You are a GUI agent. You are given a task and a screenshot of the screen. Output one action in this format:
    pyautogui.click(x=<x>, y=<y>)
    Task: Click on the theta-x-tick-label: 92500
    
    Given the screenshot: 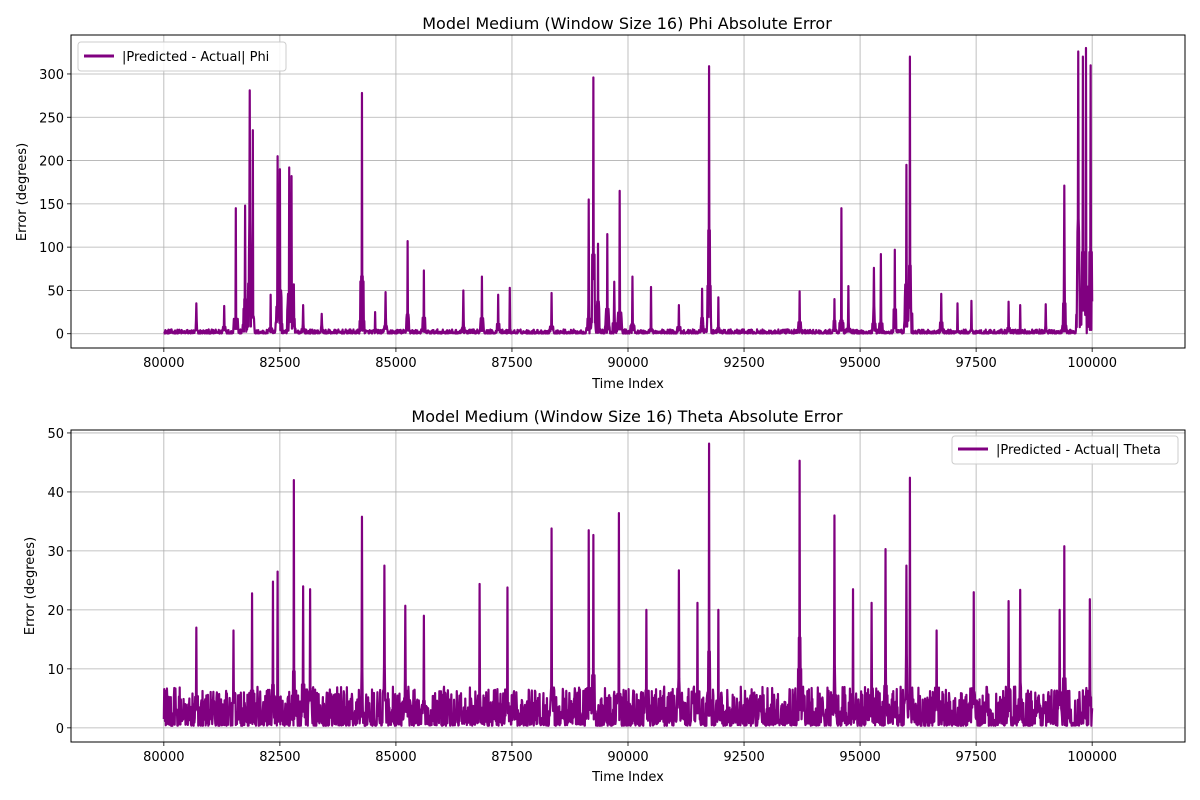 What is the action you would take?
    pyautogui.click(x=743, y=757)
    